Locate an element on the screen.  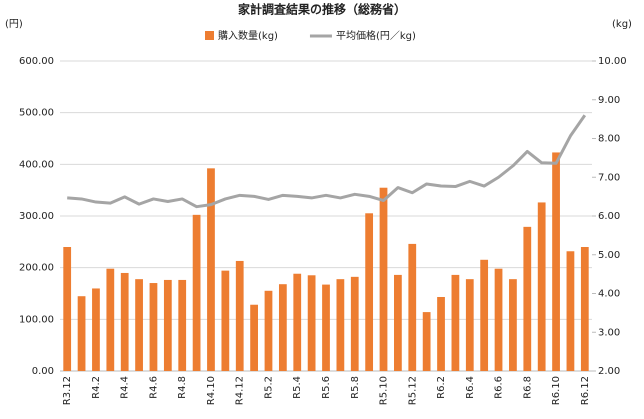
y-tick-label: 0.00 is located at coordinates (43, 371).